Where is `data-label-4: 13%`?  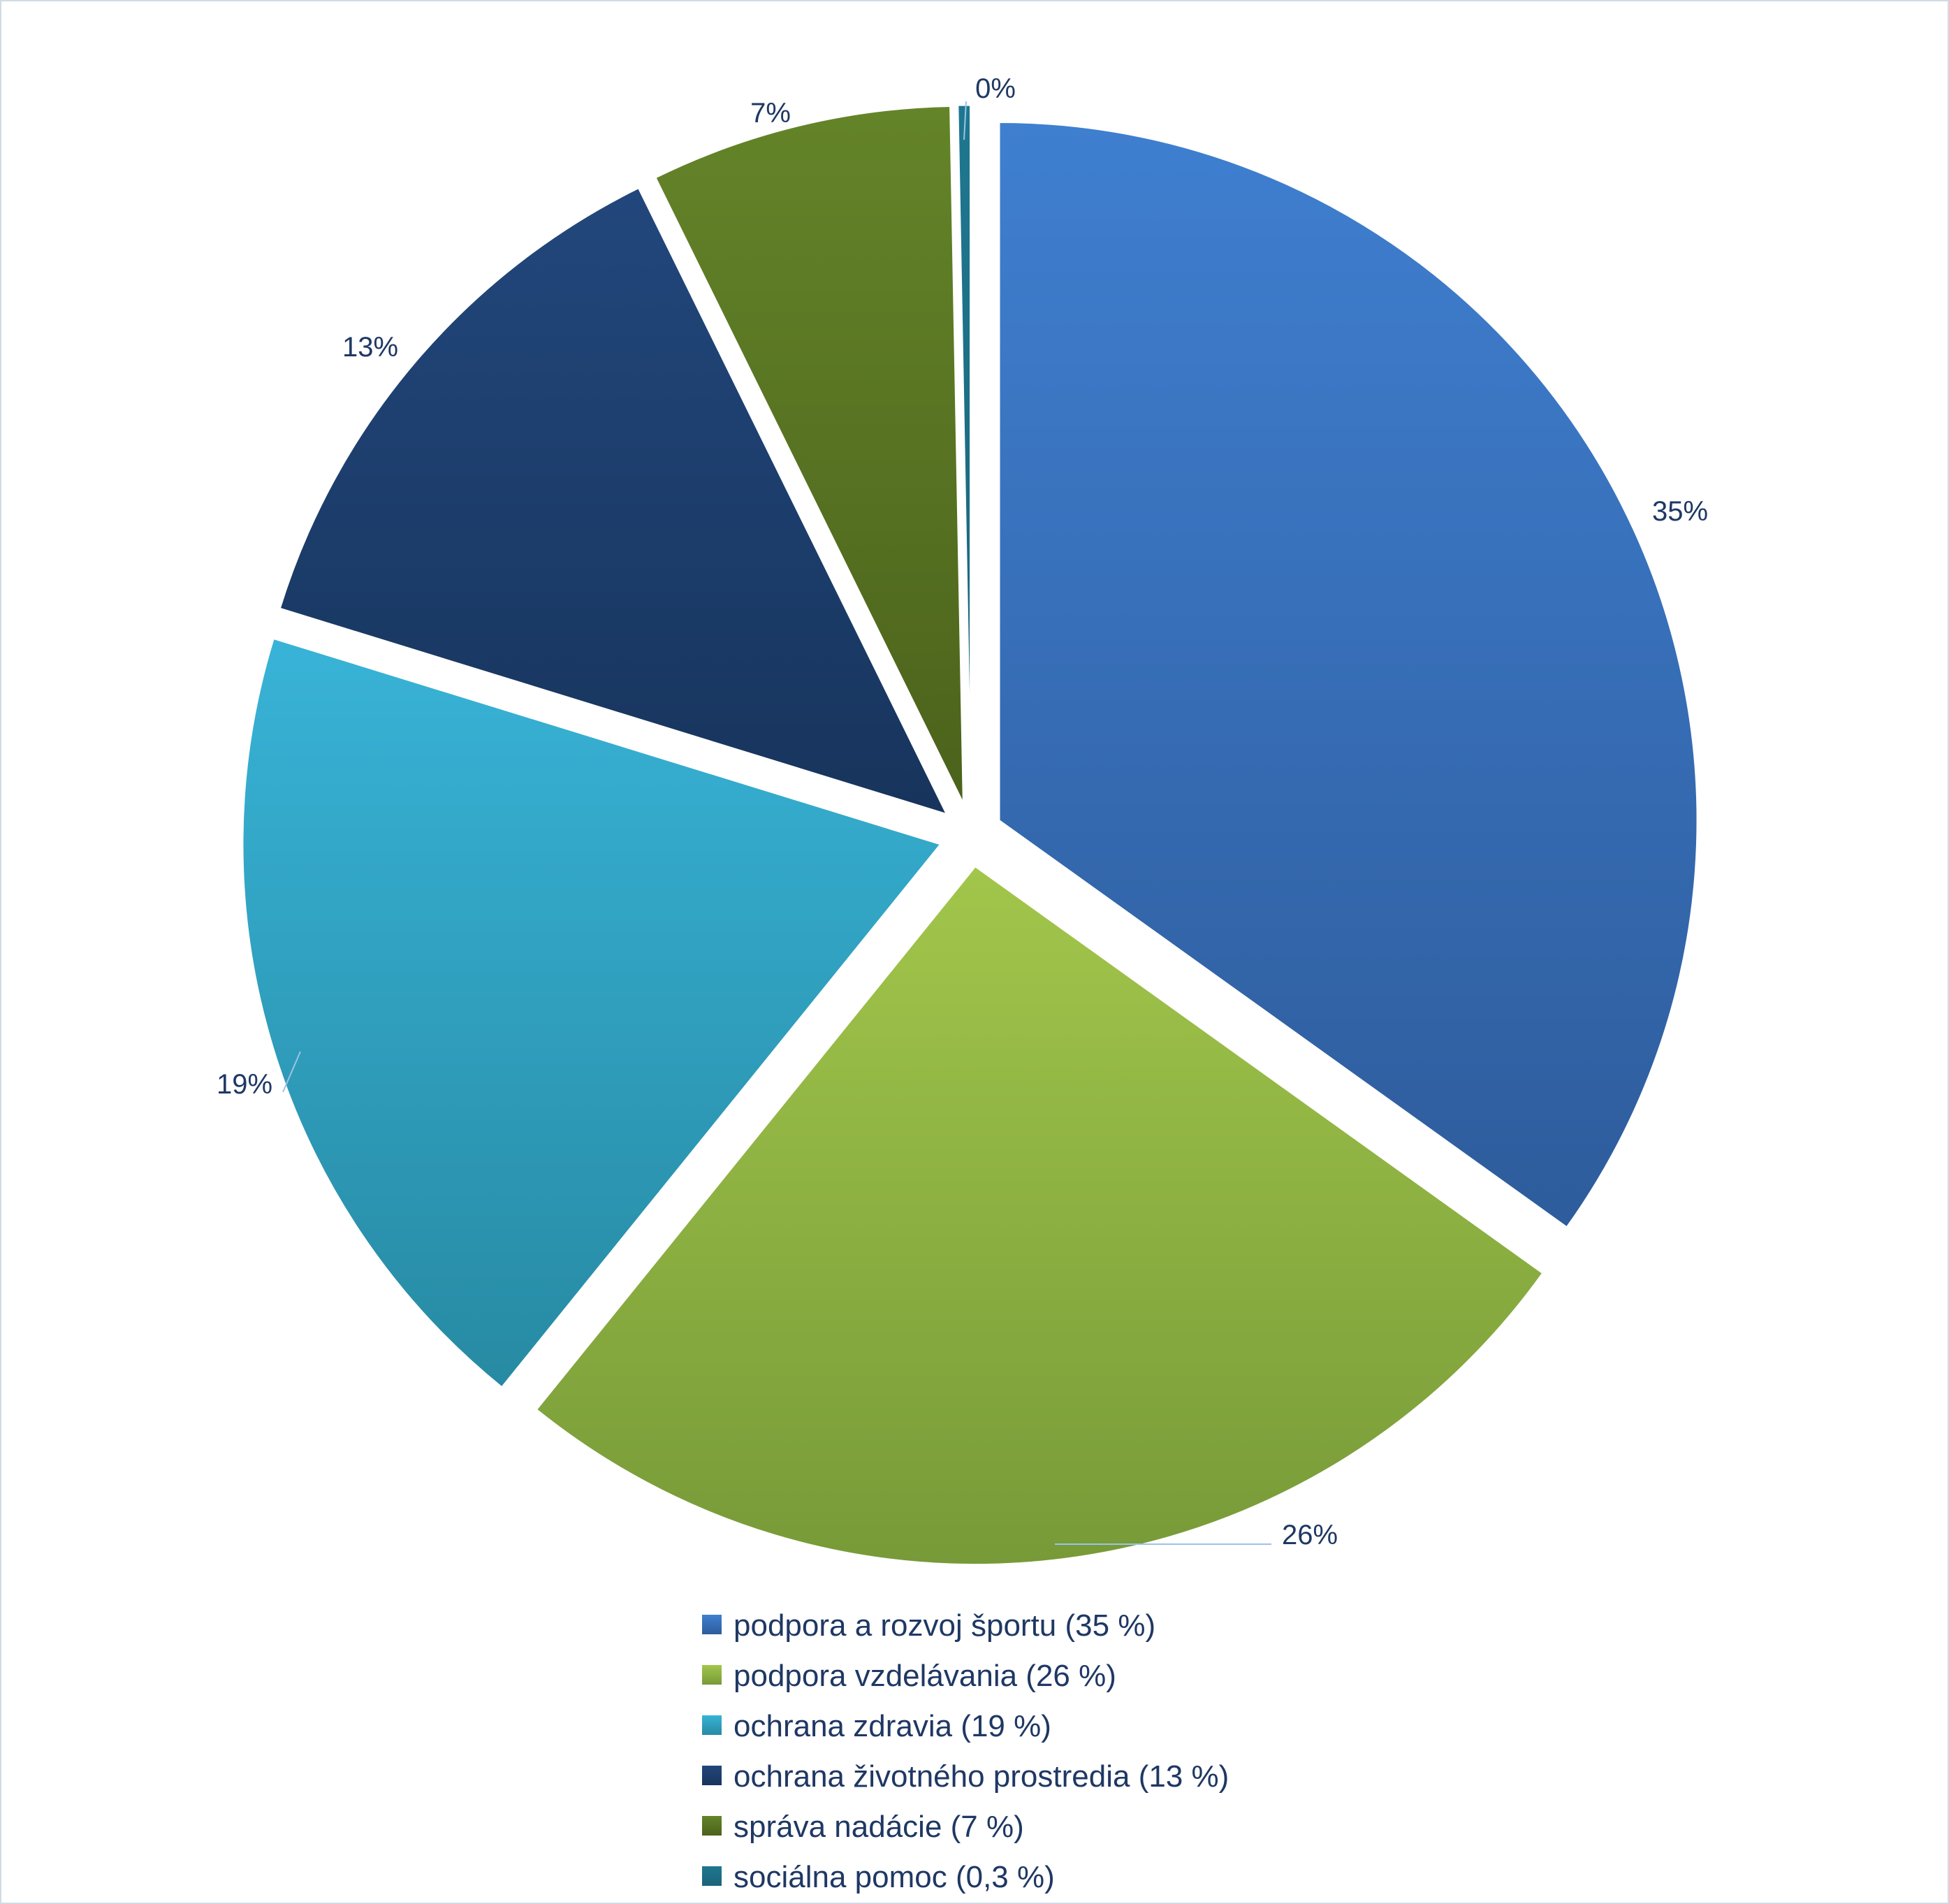 data-label-4: 13% is located at coordinates (370, 348).